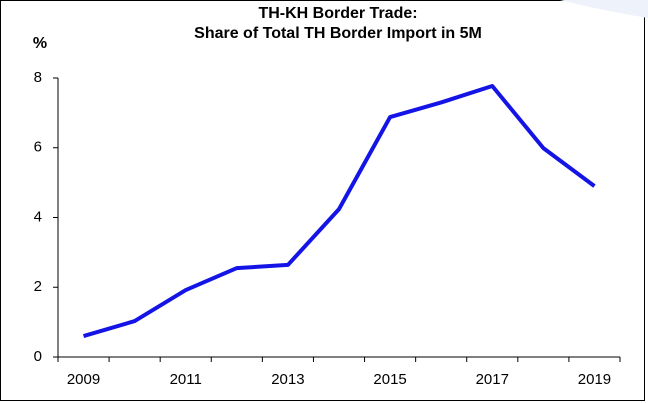  I want to click on x-tick-label: 2019, so click(594, 379).